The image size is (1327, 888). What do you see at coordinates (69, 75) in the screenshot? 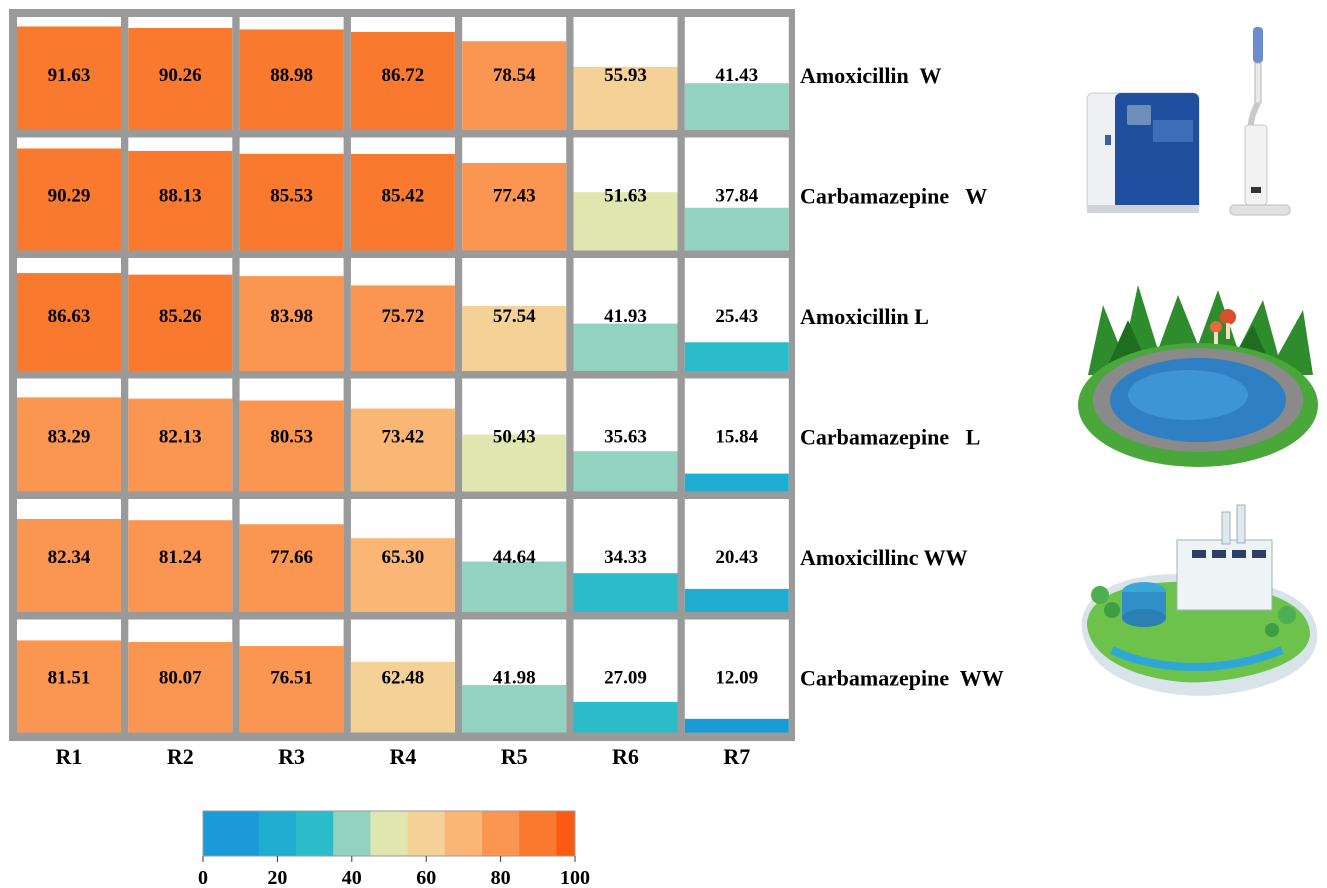
I see `heatmap-cell-value: 91.63` at bounding box center [69, 75].